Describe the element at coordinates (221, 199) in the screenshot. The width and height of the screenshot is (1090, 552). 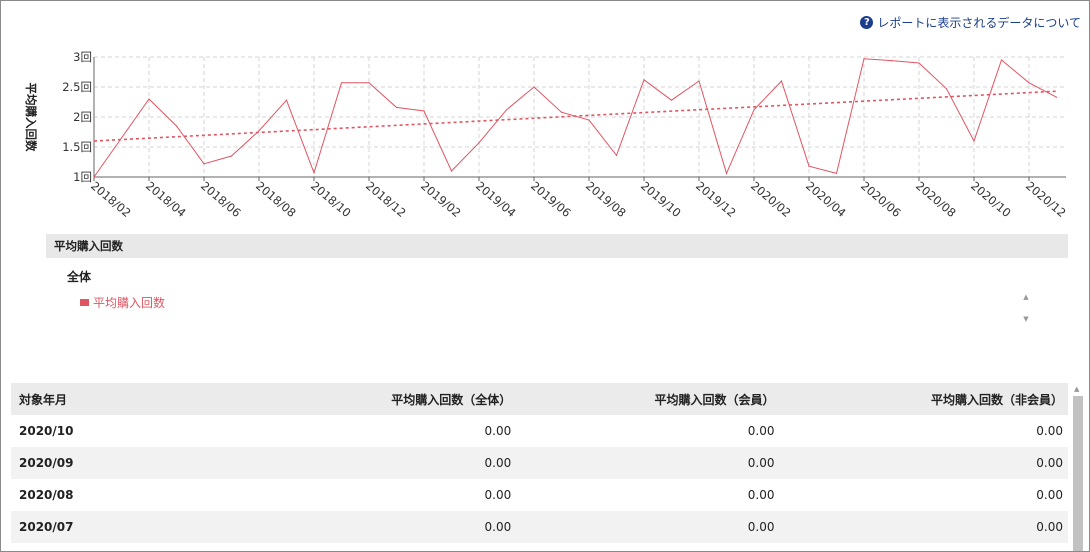
I see `x-tick-label: 2018/06` at that location.